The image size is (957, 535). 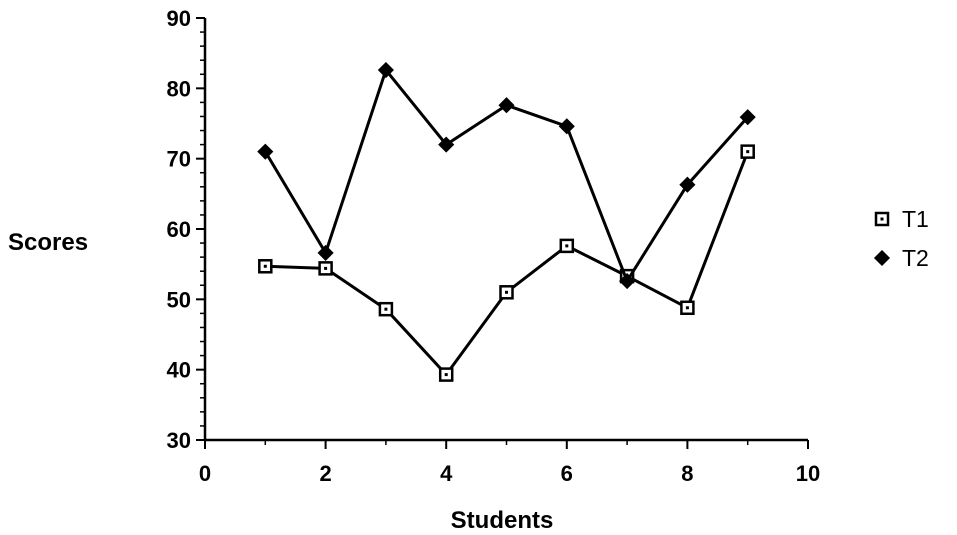 I want to click on legend-marker-T2, so click(x=882, y=258).